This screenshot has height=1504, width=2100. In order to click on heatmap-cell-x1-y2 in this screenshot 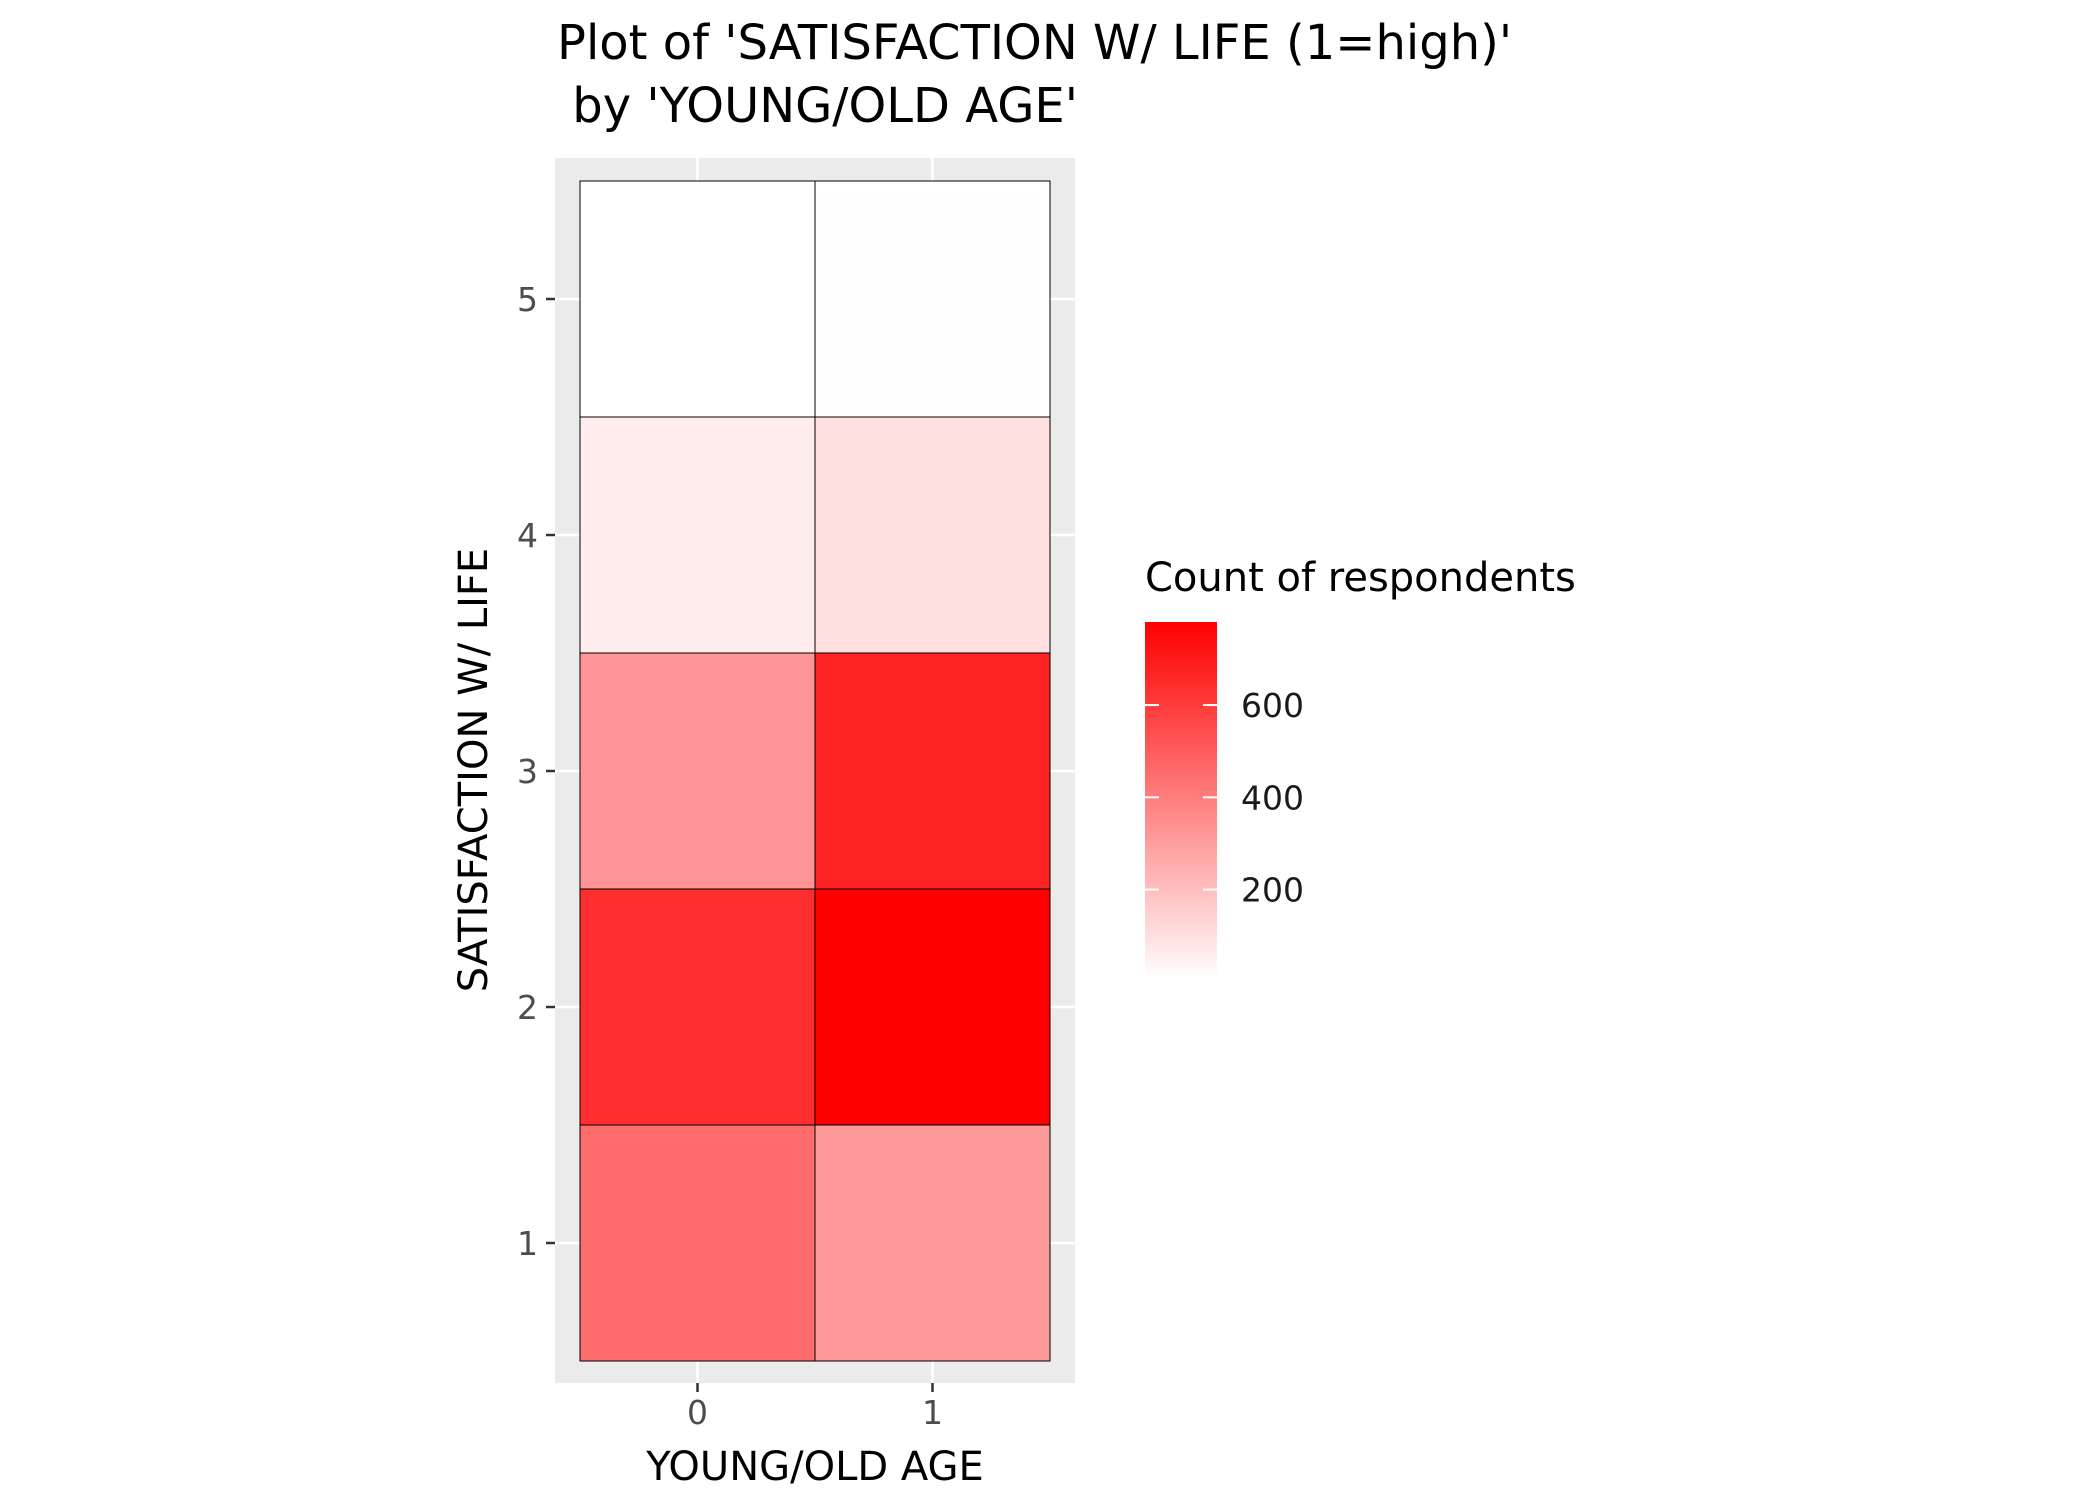, I will do `click(932, 1007)`.